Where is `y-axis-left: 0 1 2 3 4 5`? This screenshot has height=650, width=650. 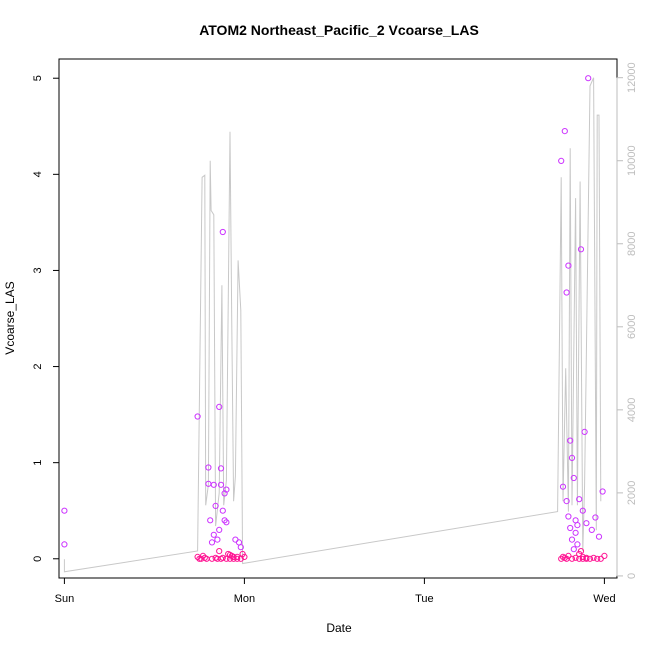 y-axis-left: 0 1 2 3 4 5 is located at coordinates (46, 318).